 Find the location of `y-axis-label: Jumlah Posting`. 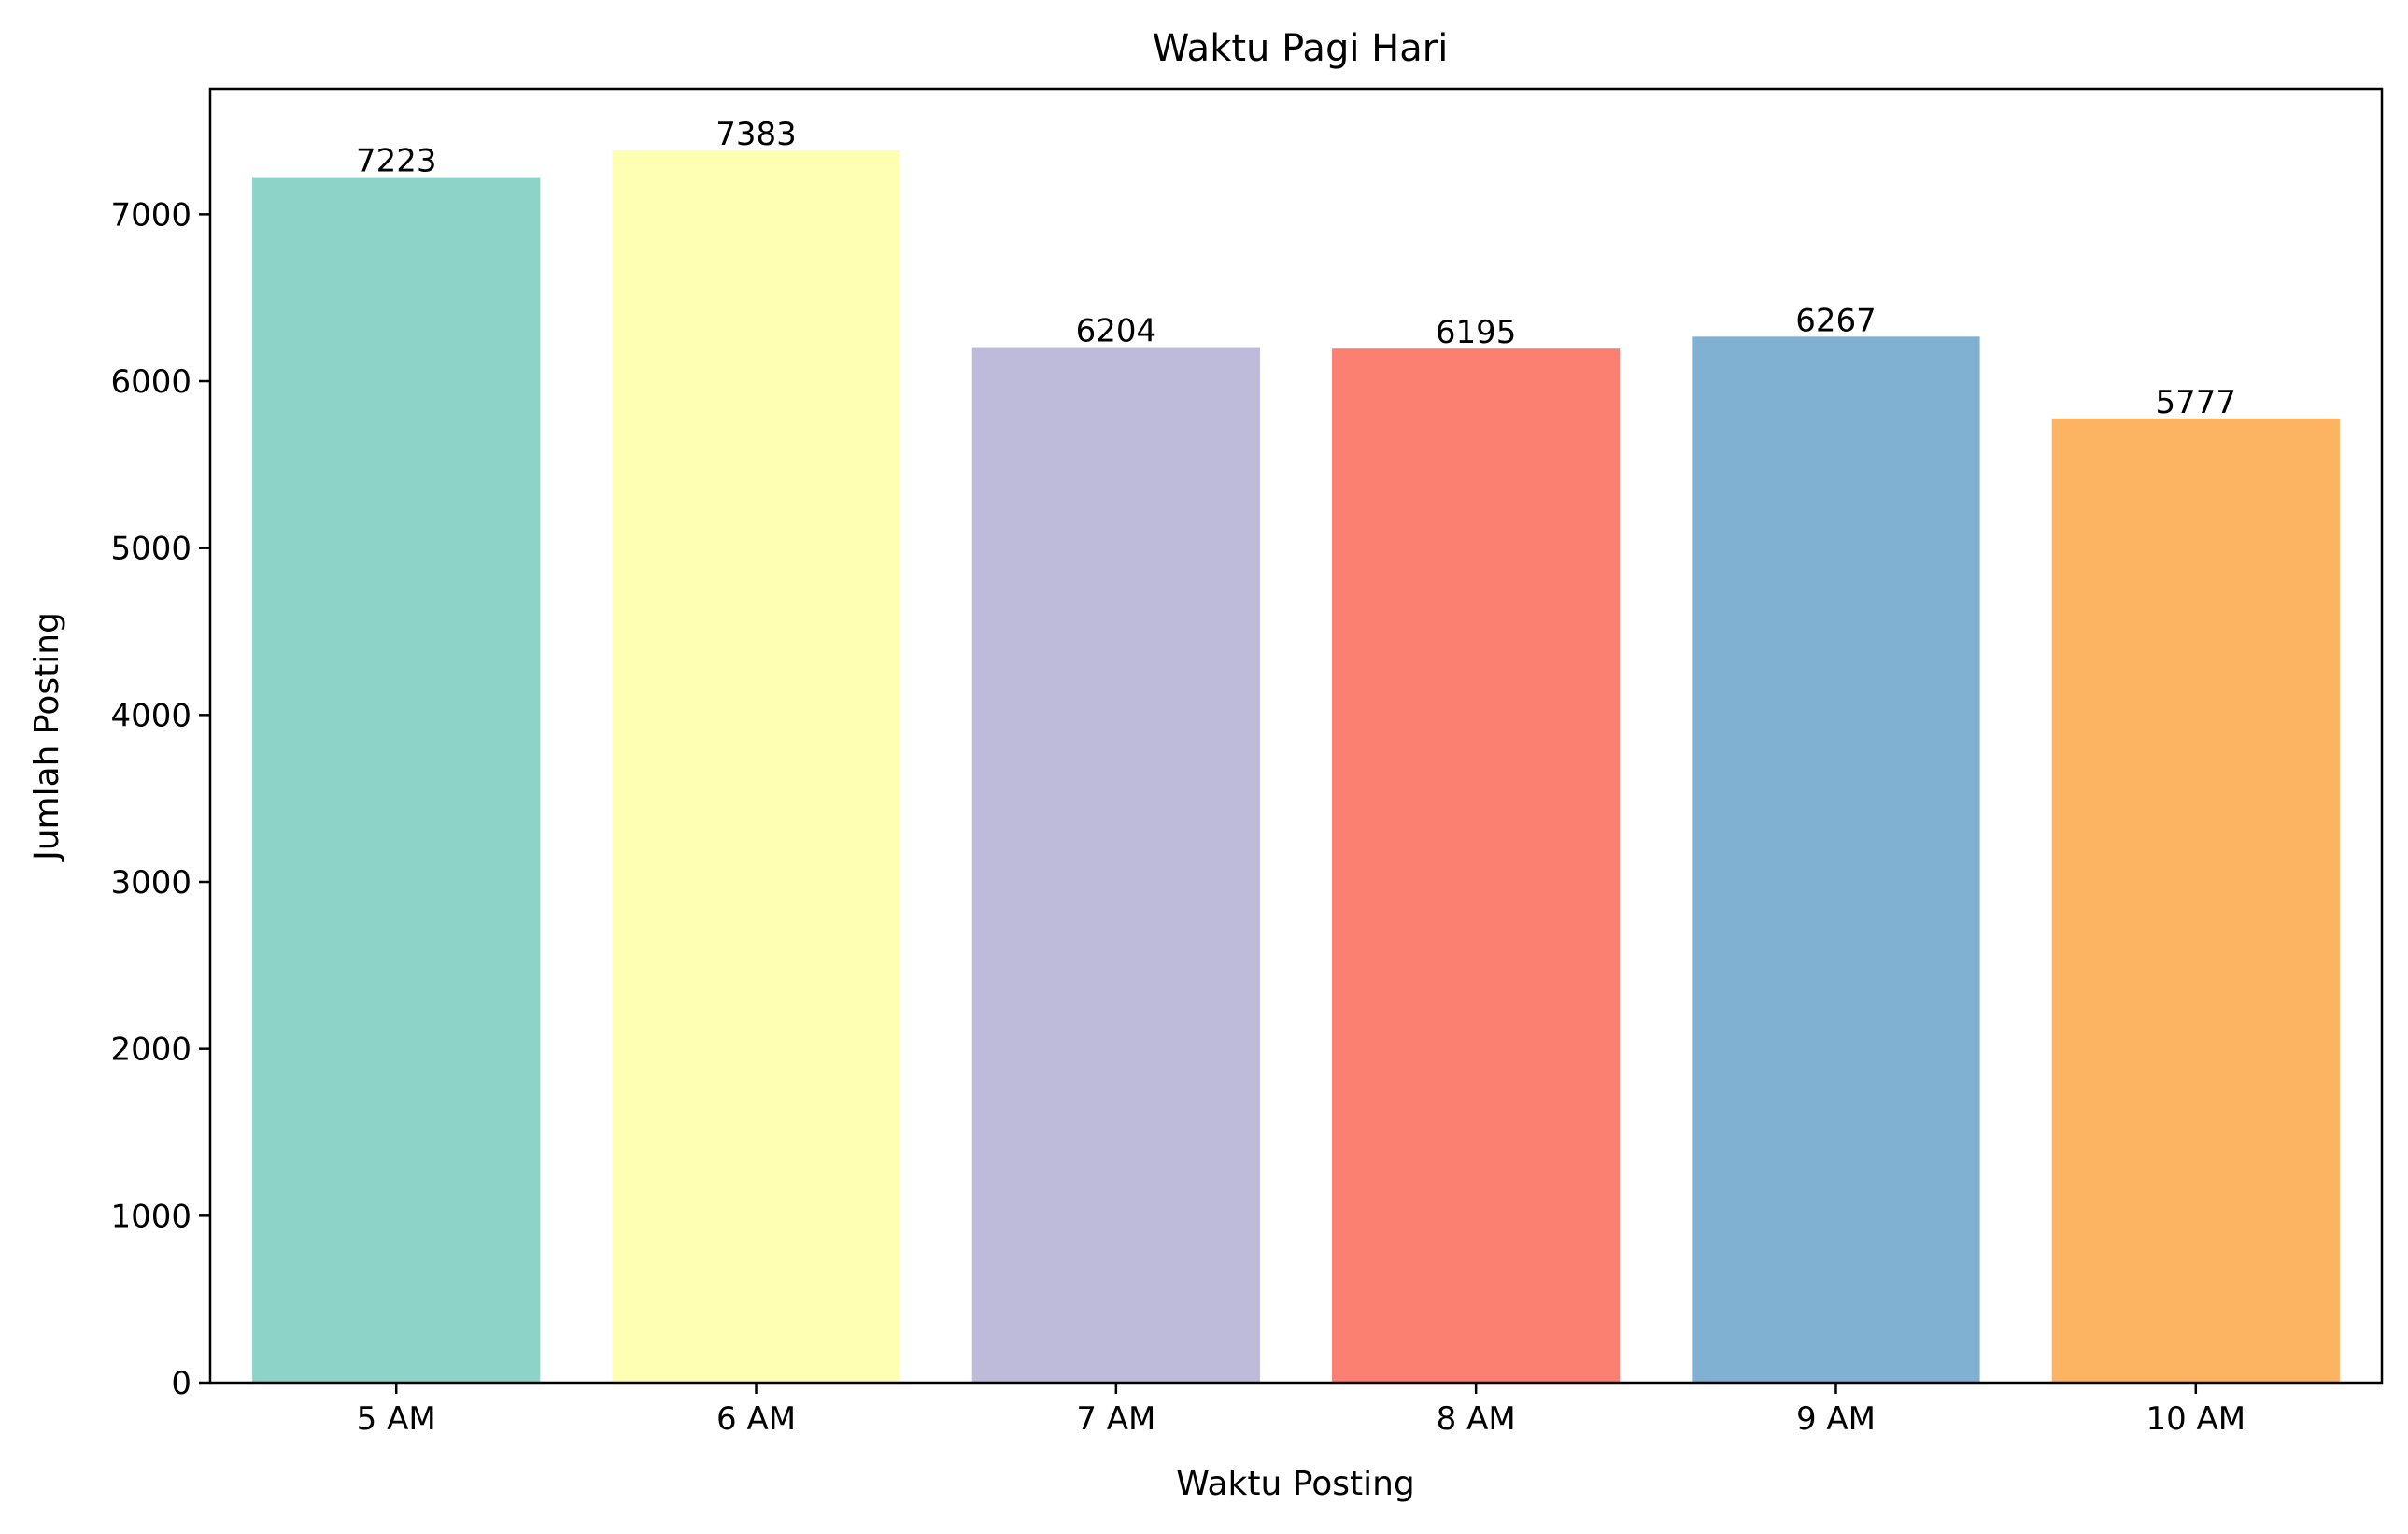

y-axis-label: Jumlah Posting is located at coordinates (47, 737).